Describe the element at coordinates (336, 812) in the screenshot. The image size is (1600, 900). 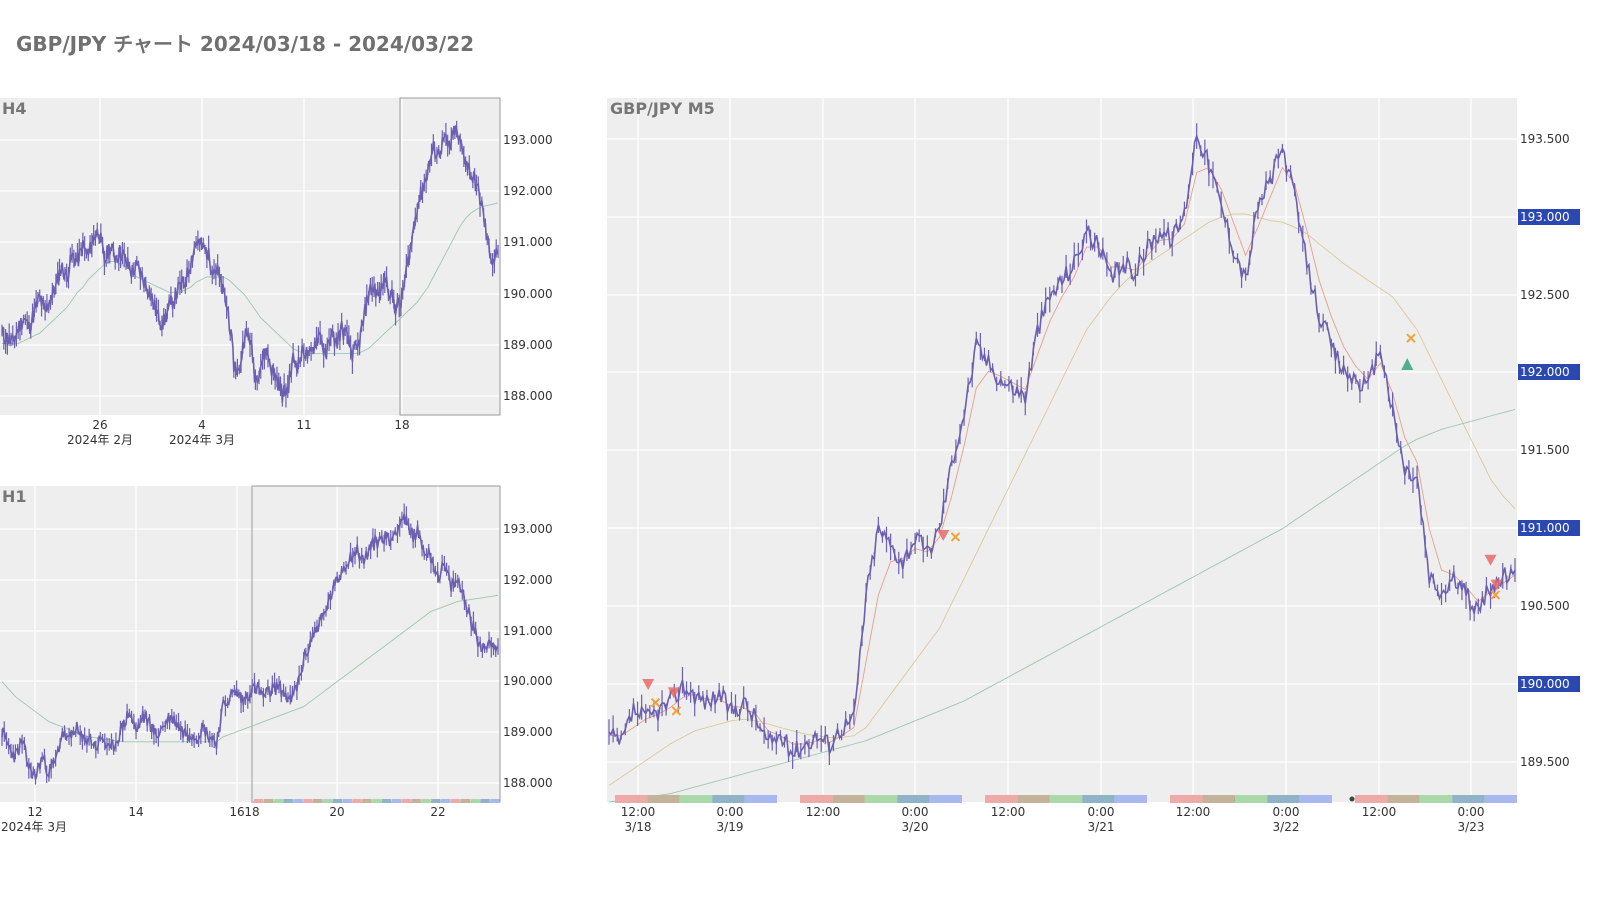
I see `h1-x-tick-label: 20` at that location.